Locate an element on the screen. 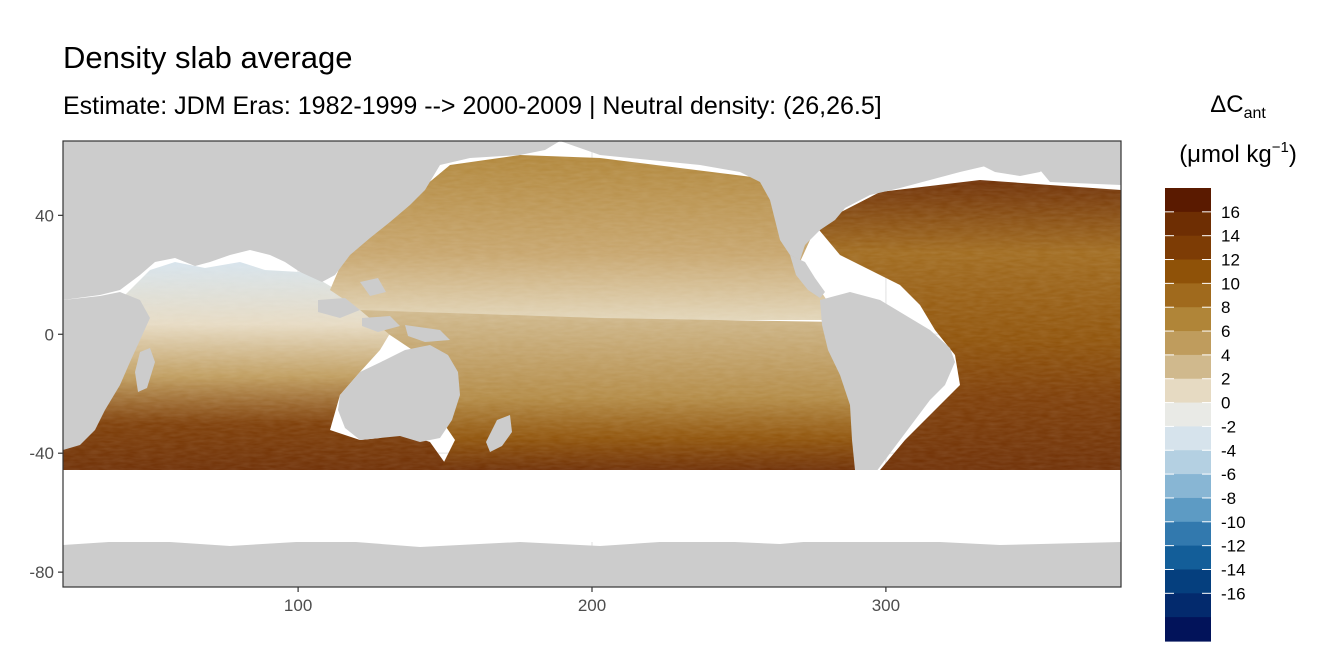 Image resolution: width=1344 pixels, height=672 pixels. maritime-islands is located at coordinates (384, 310).